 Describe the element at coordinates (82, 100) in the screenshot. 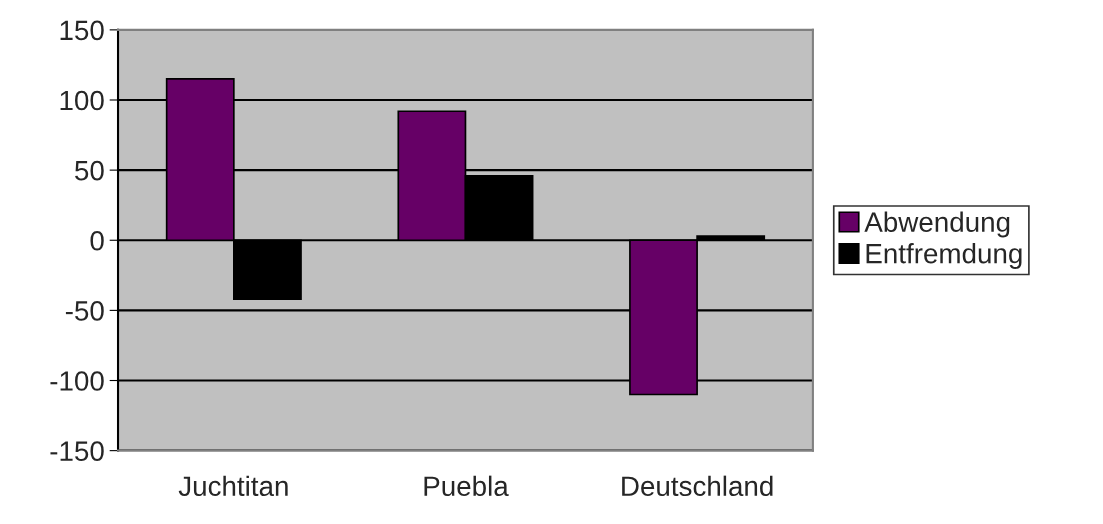

I see `y-tick-label: 100` at that location.